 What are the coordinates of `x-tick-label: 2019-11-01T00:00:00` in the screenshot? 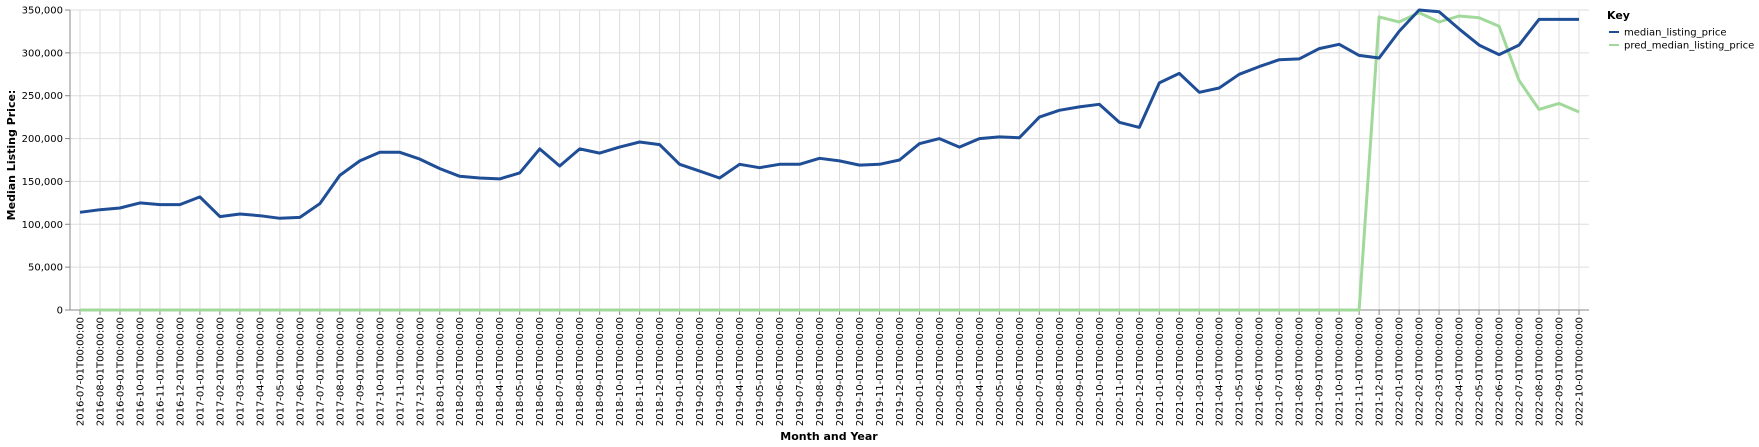 It's located at (880, 371).